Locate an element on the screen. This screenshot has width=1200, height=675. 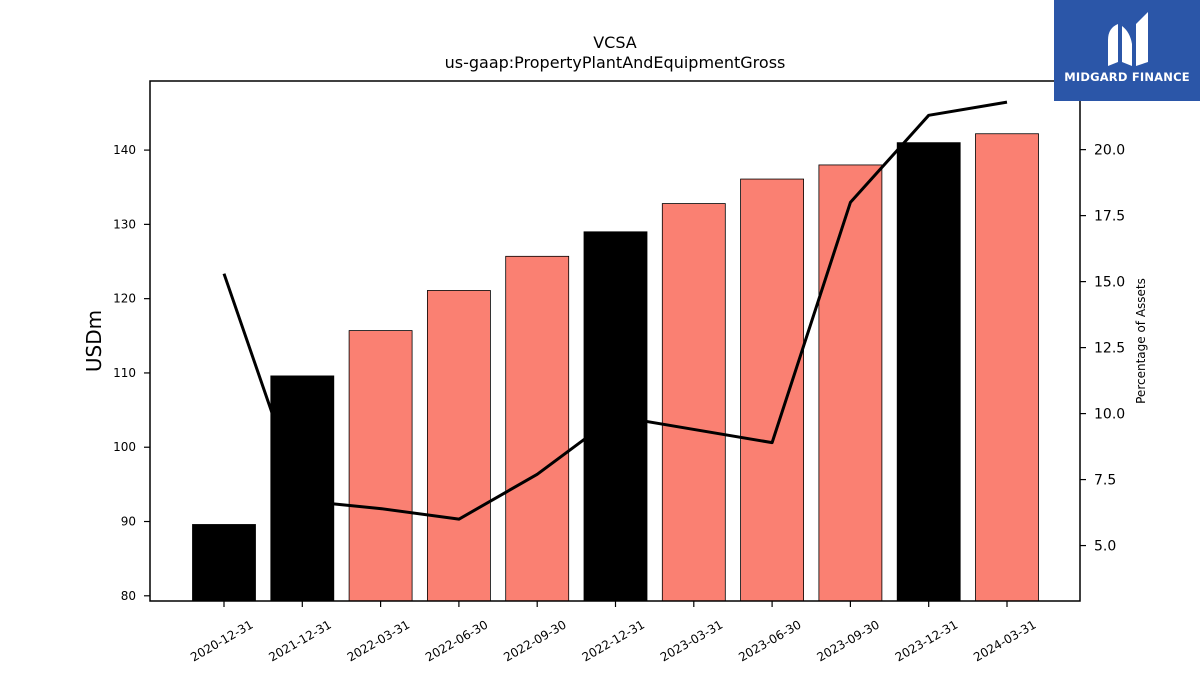
y2-tick-label: 12.5 is located at coordinates (1109, 349).